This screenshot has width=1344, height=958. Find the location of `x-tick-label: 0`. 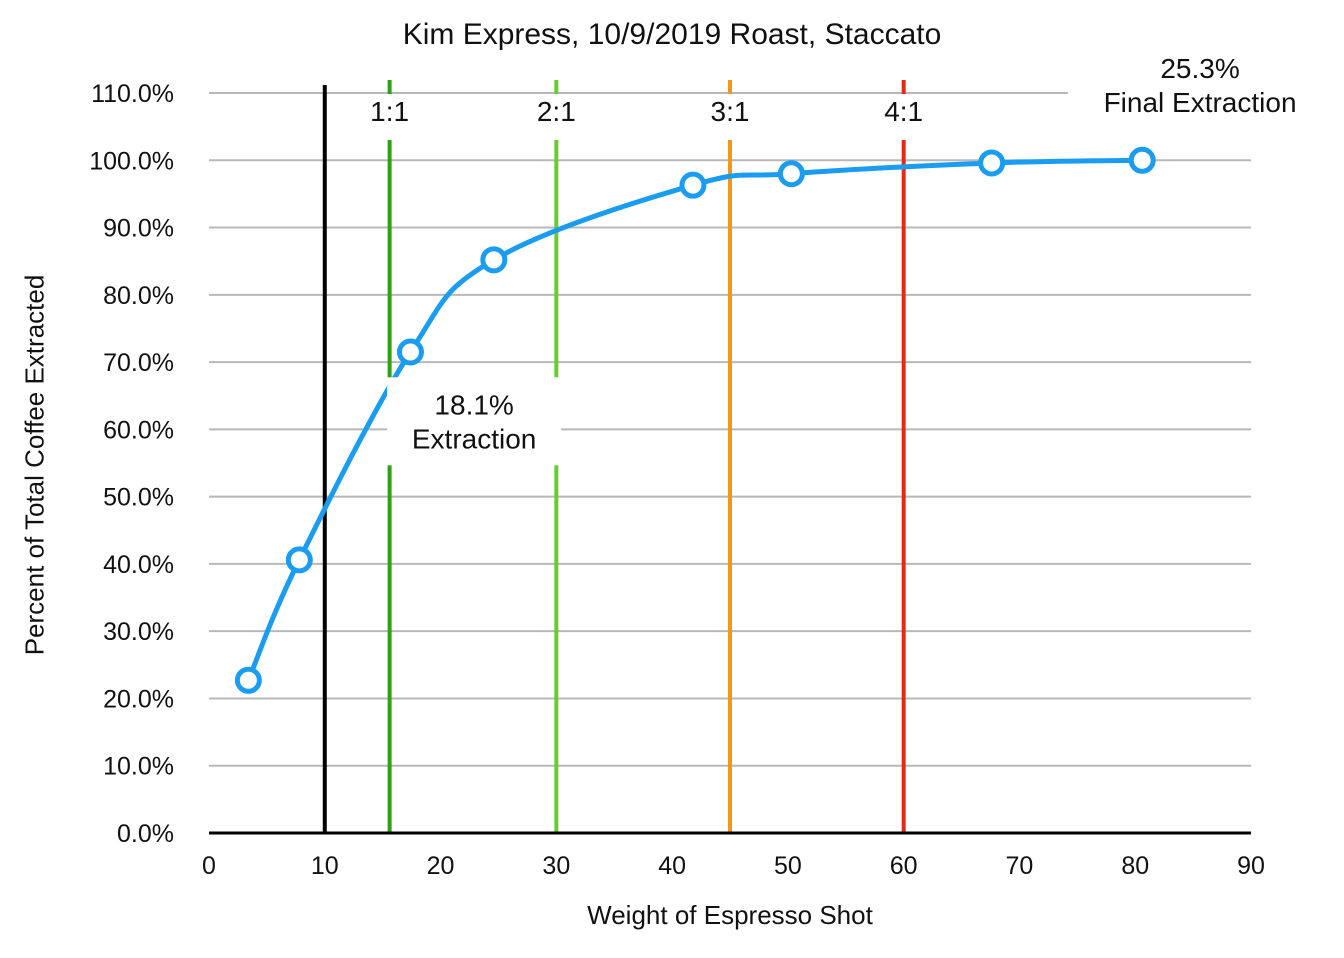

x-tick-label: 0 is located at coordinates (209, 866).